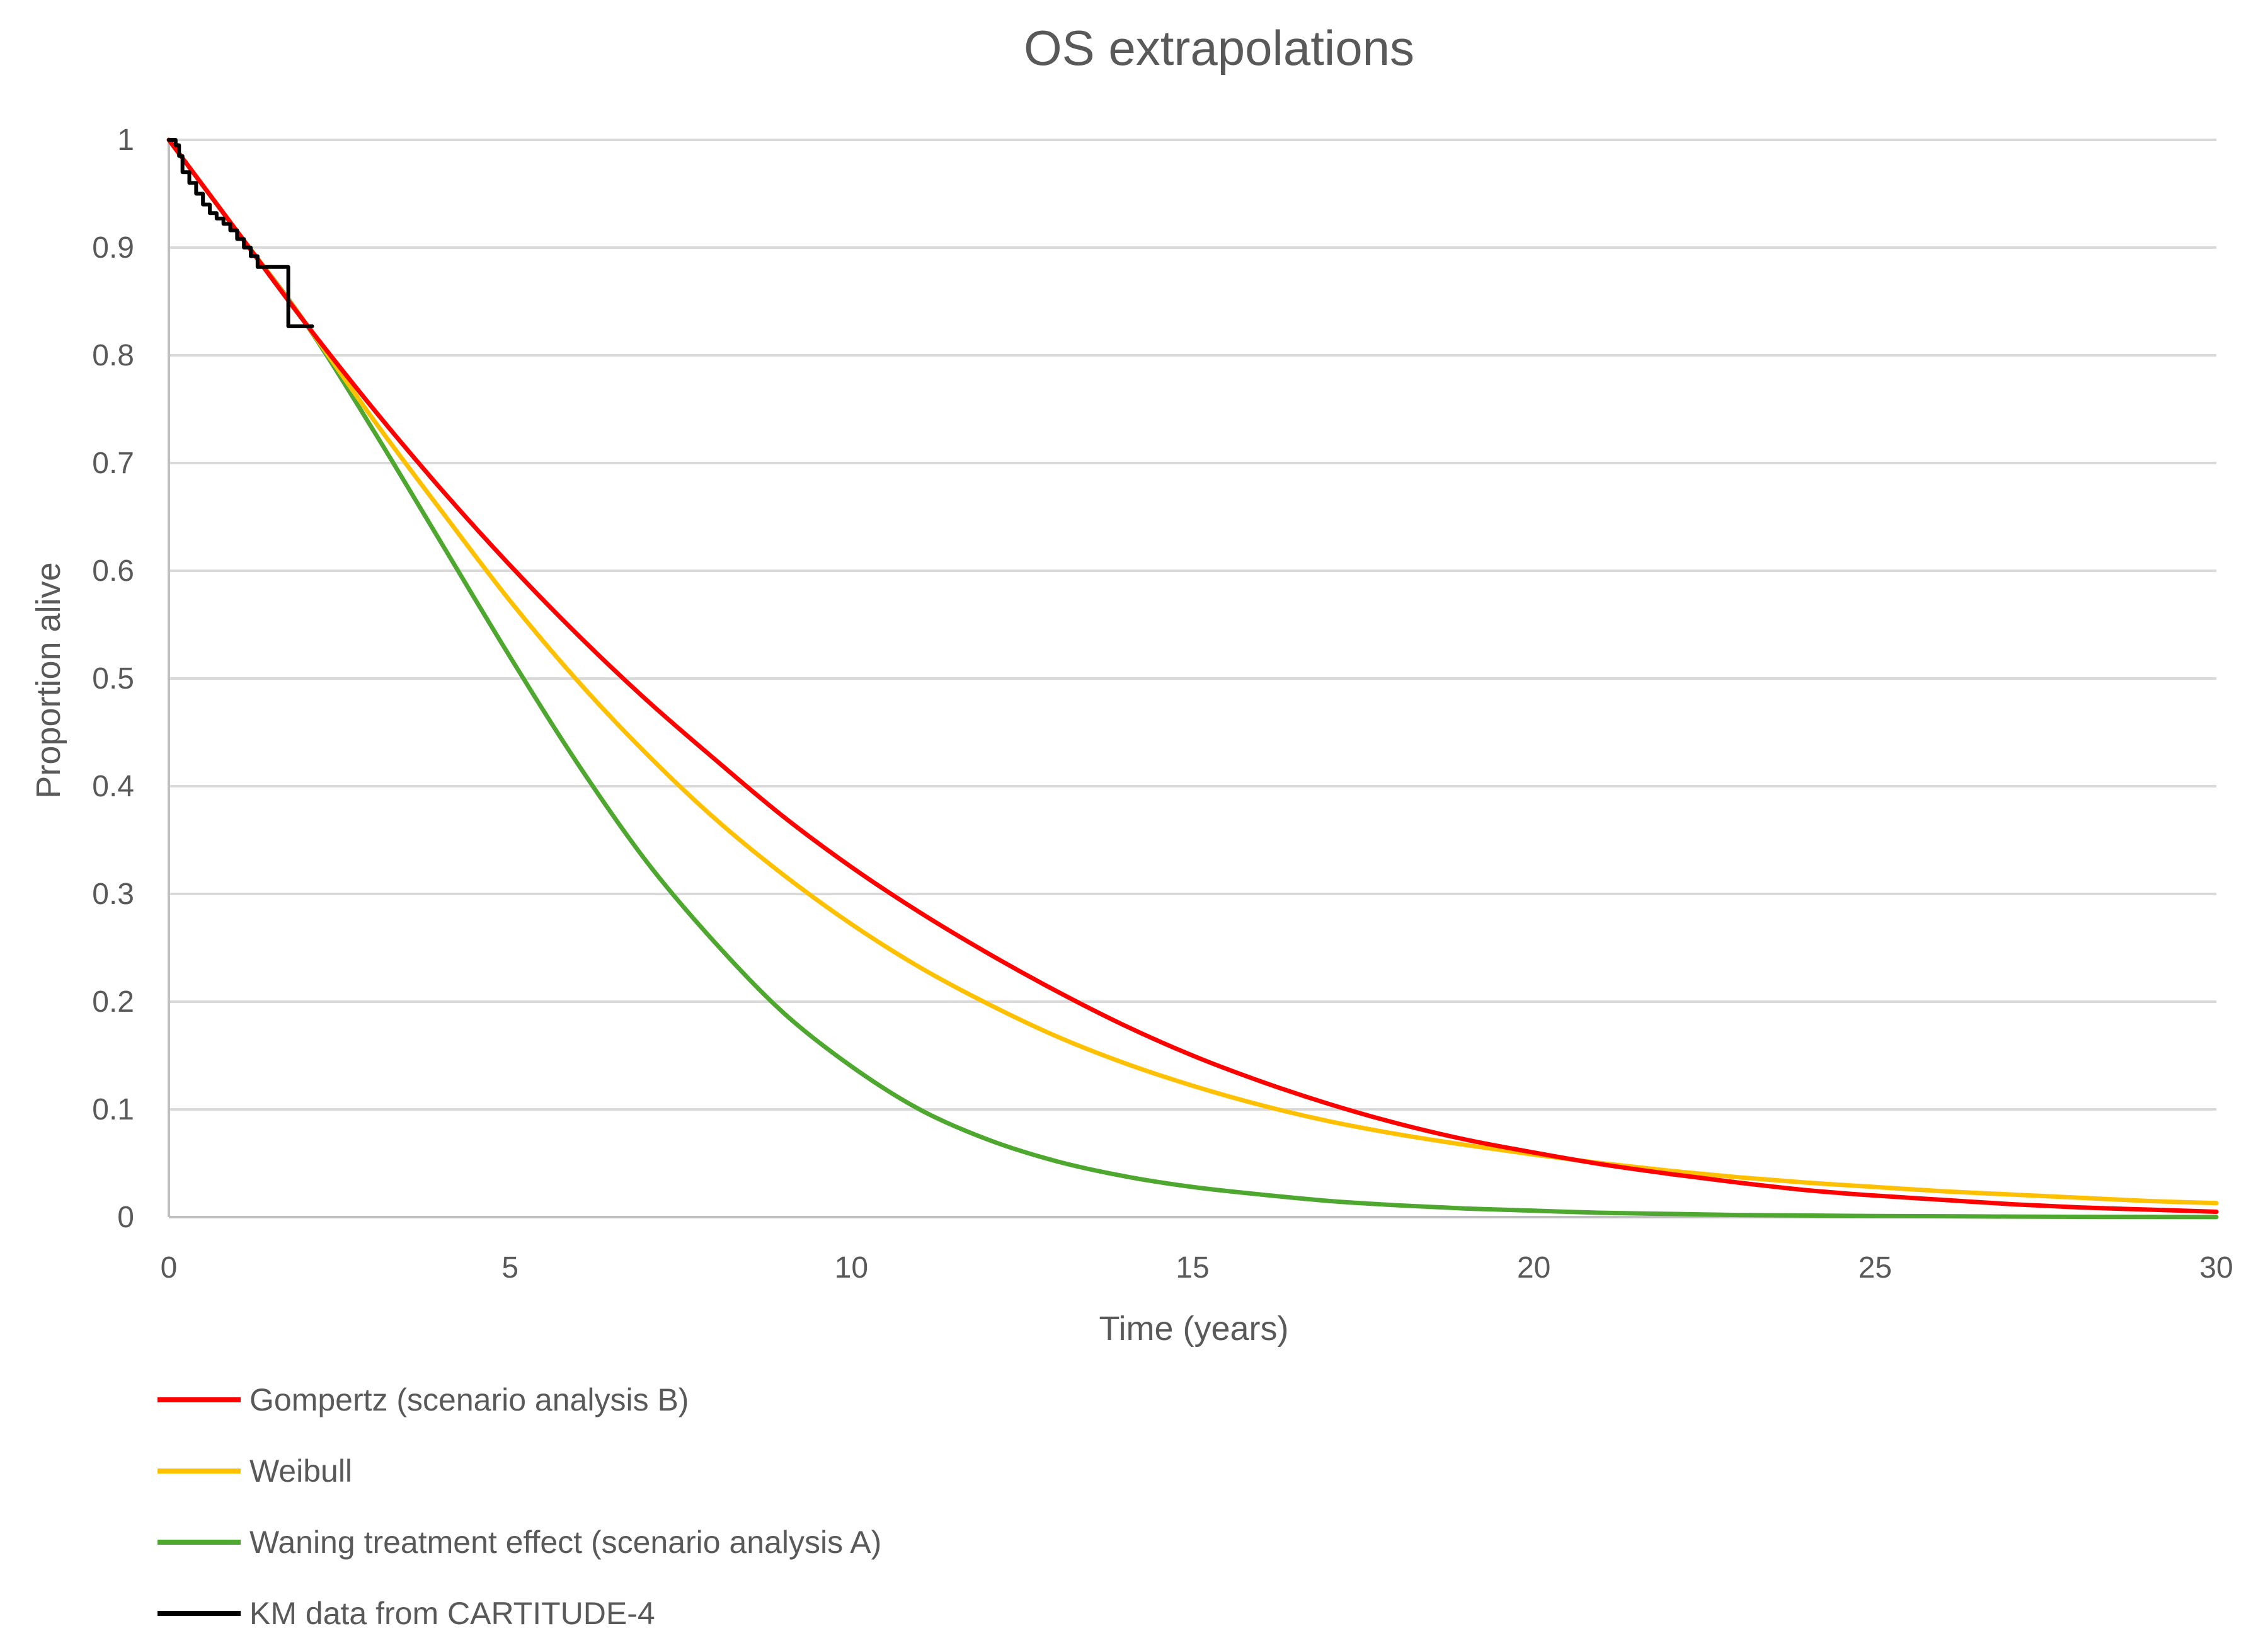 This screenshot has height=1643, width=2268. I want to click on x-axis-ticks: 0 5 10 15 20 25 30, so click(1197, 1268).